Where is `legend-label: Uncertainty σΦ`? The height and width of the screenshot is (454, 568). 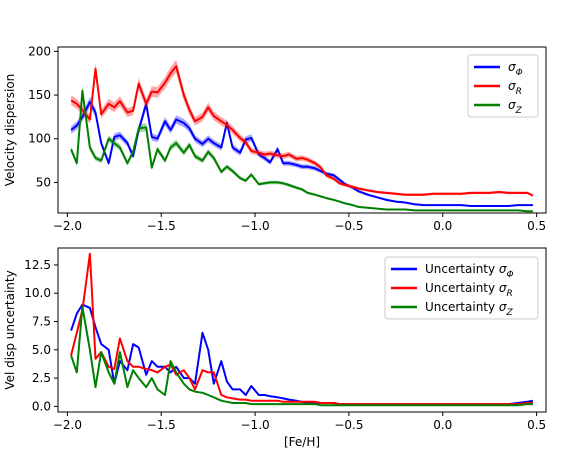
legend-label: Uncertainty σΦ is located at coordinates (469, 271).